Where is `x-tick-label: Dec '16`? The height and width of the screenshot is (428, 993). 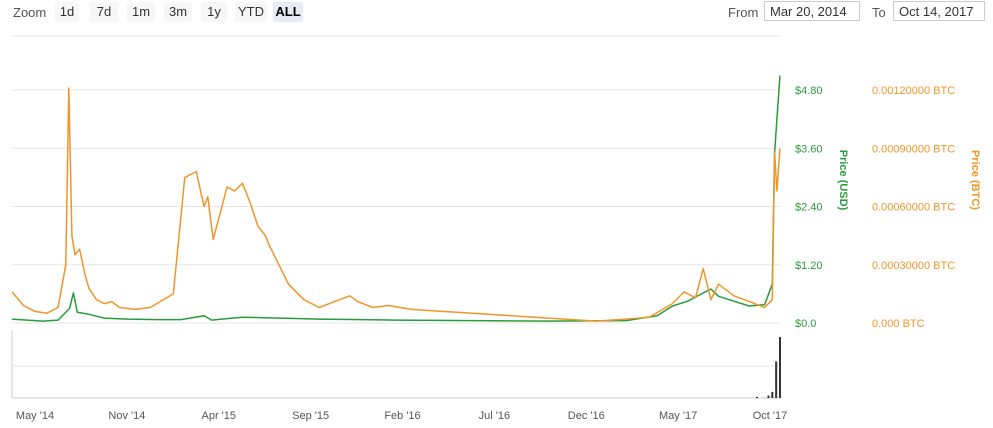
x-tick-label: Dec '16 is located at coordinates (586, 416).